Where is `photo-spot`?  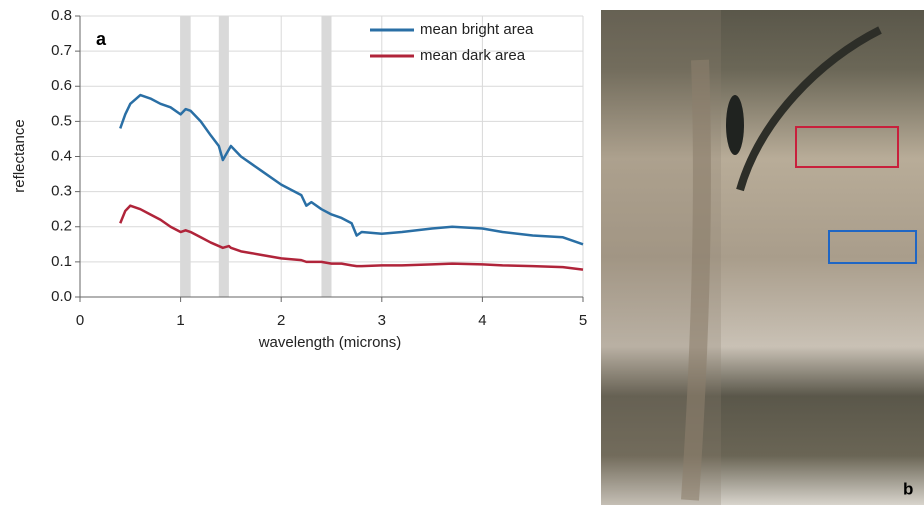
photo-spot is located at coordinates (735, 125).